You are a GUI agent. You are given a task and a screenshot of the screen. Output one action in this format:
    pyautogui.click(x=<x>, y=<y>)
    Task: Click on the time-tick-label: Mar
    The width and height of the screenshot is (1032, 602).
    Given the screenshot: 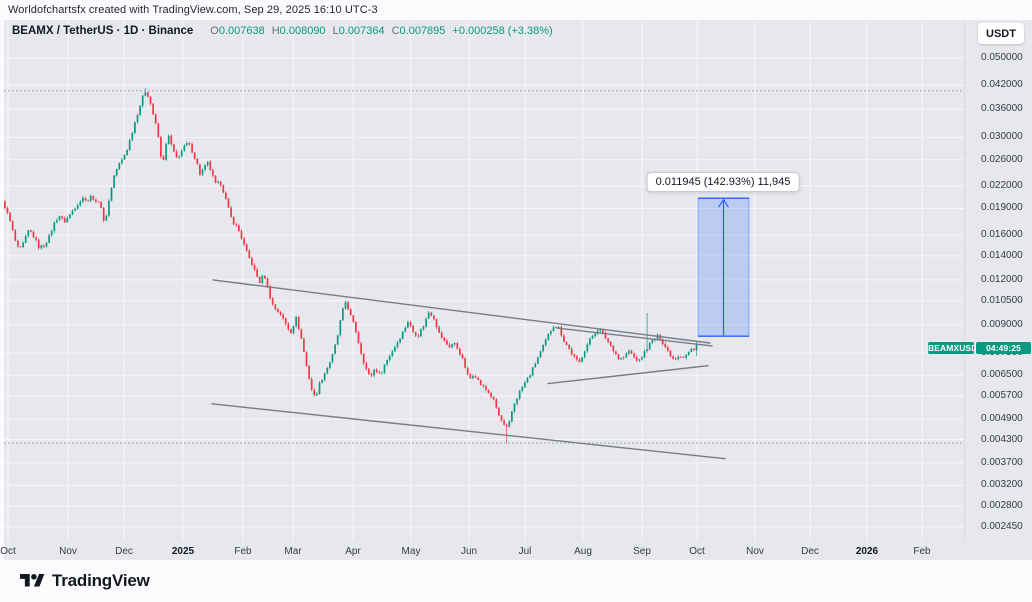 What is the action you would take?
    pyautogui.click(x=293, y=551)
    